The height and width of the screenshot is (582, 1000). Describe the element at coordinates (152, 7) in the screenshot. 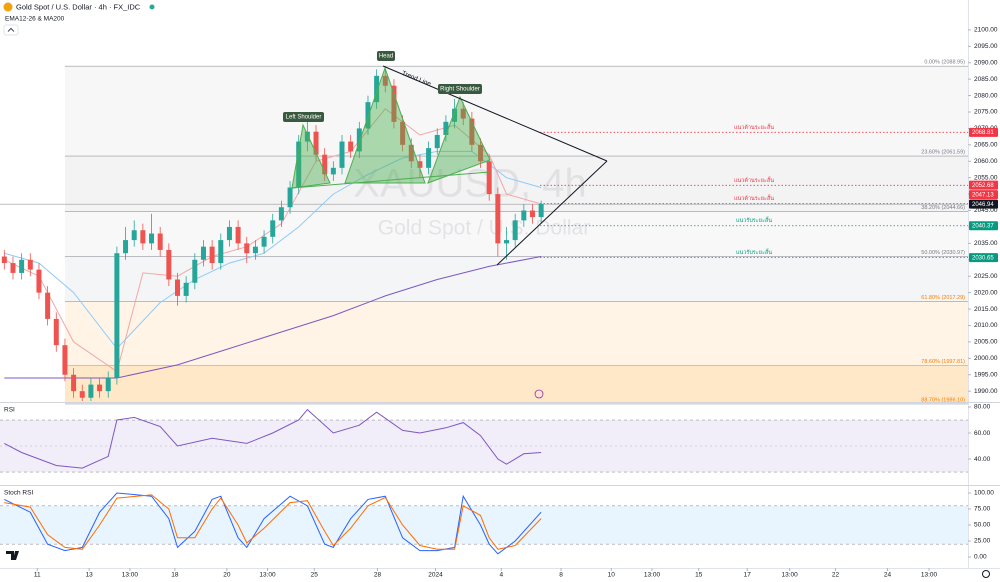

I see `market-status` at that location.